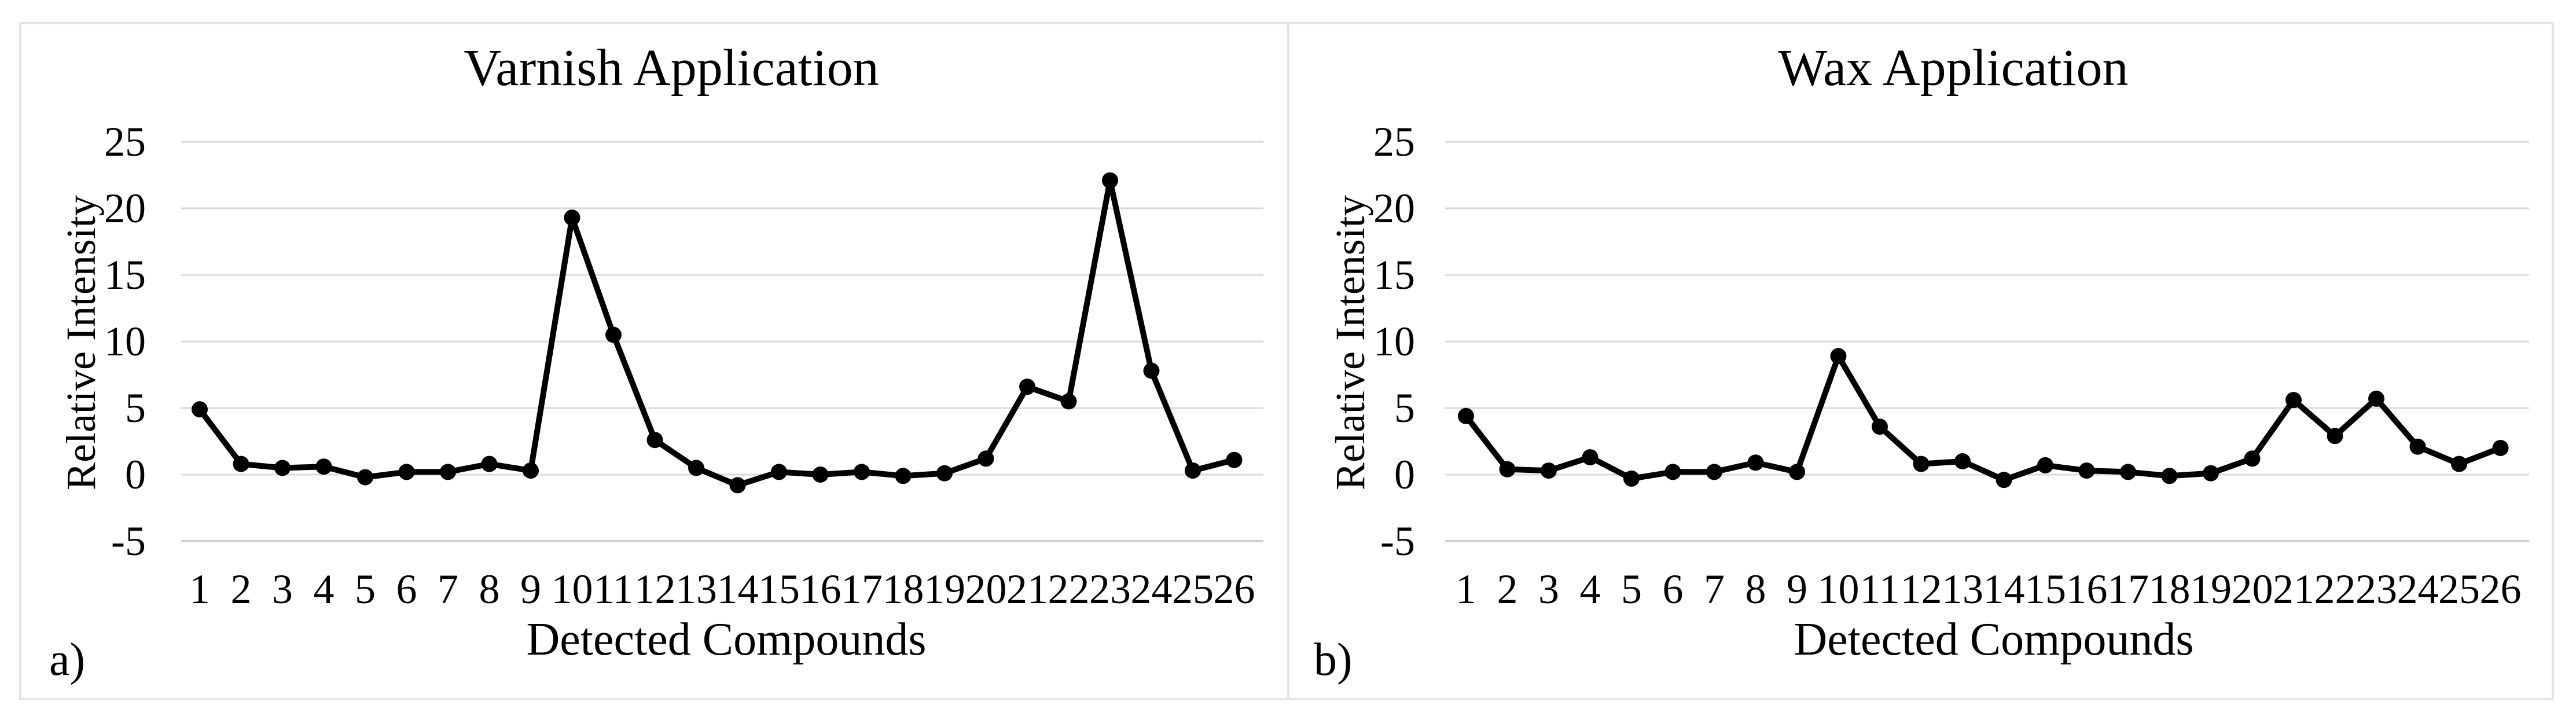  Describe the element at coordinates (1994, 639) in the screenshot. I see `x-axis-title-wax: Detected Compounds` at that location.